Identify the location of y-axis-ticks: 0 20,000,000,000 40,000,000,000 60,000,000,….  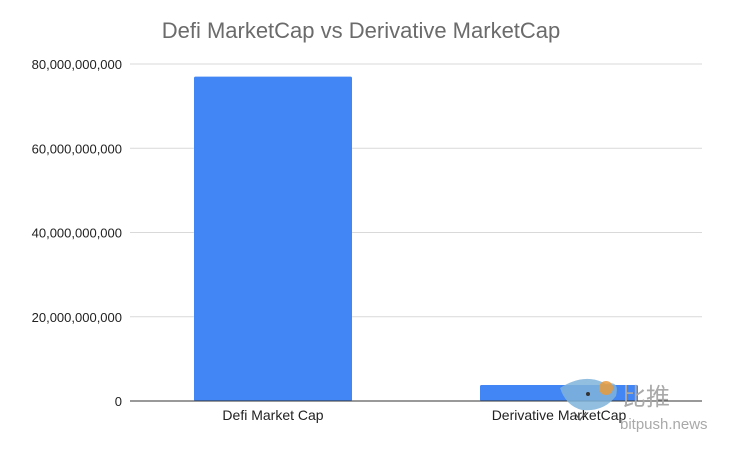
(77, 233).